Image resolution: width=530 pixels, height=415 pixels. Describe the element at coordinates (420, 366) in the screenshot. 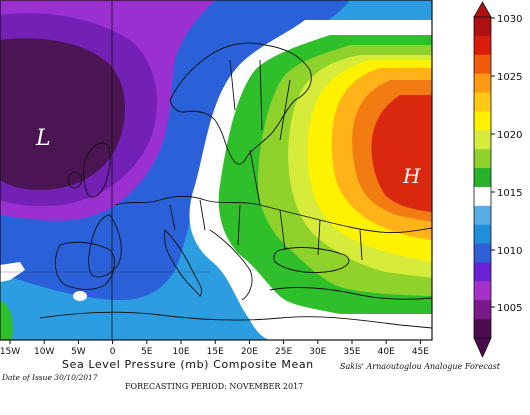

I see `attribution-text: Sakis' Arnaoutoglou Analogue Forecast` at that location.